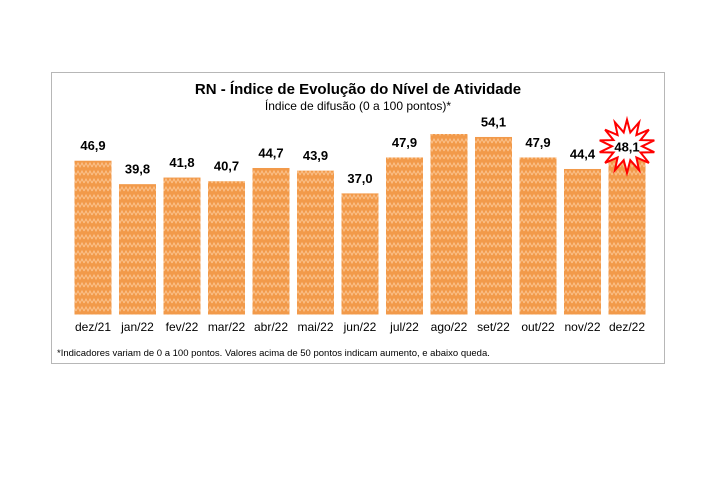 Image resolution: width=716 pixels, height=477 pixels. Describe the element at coordinates (226, 166) in the screenshot. I see `data-label: 40,7` at that location.